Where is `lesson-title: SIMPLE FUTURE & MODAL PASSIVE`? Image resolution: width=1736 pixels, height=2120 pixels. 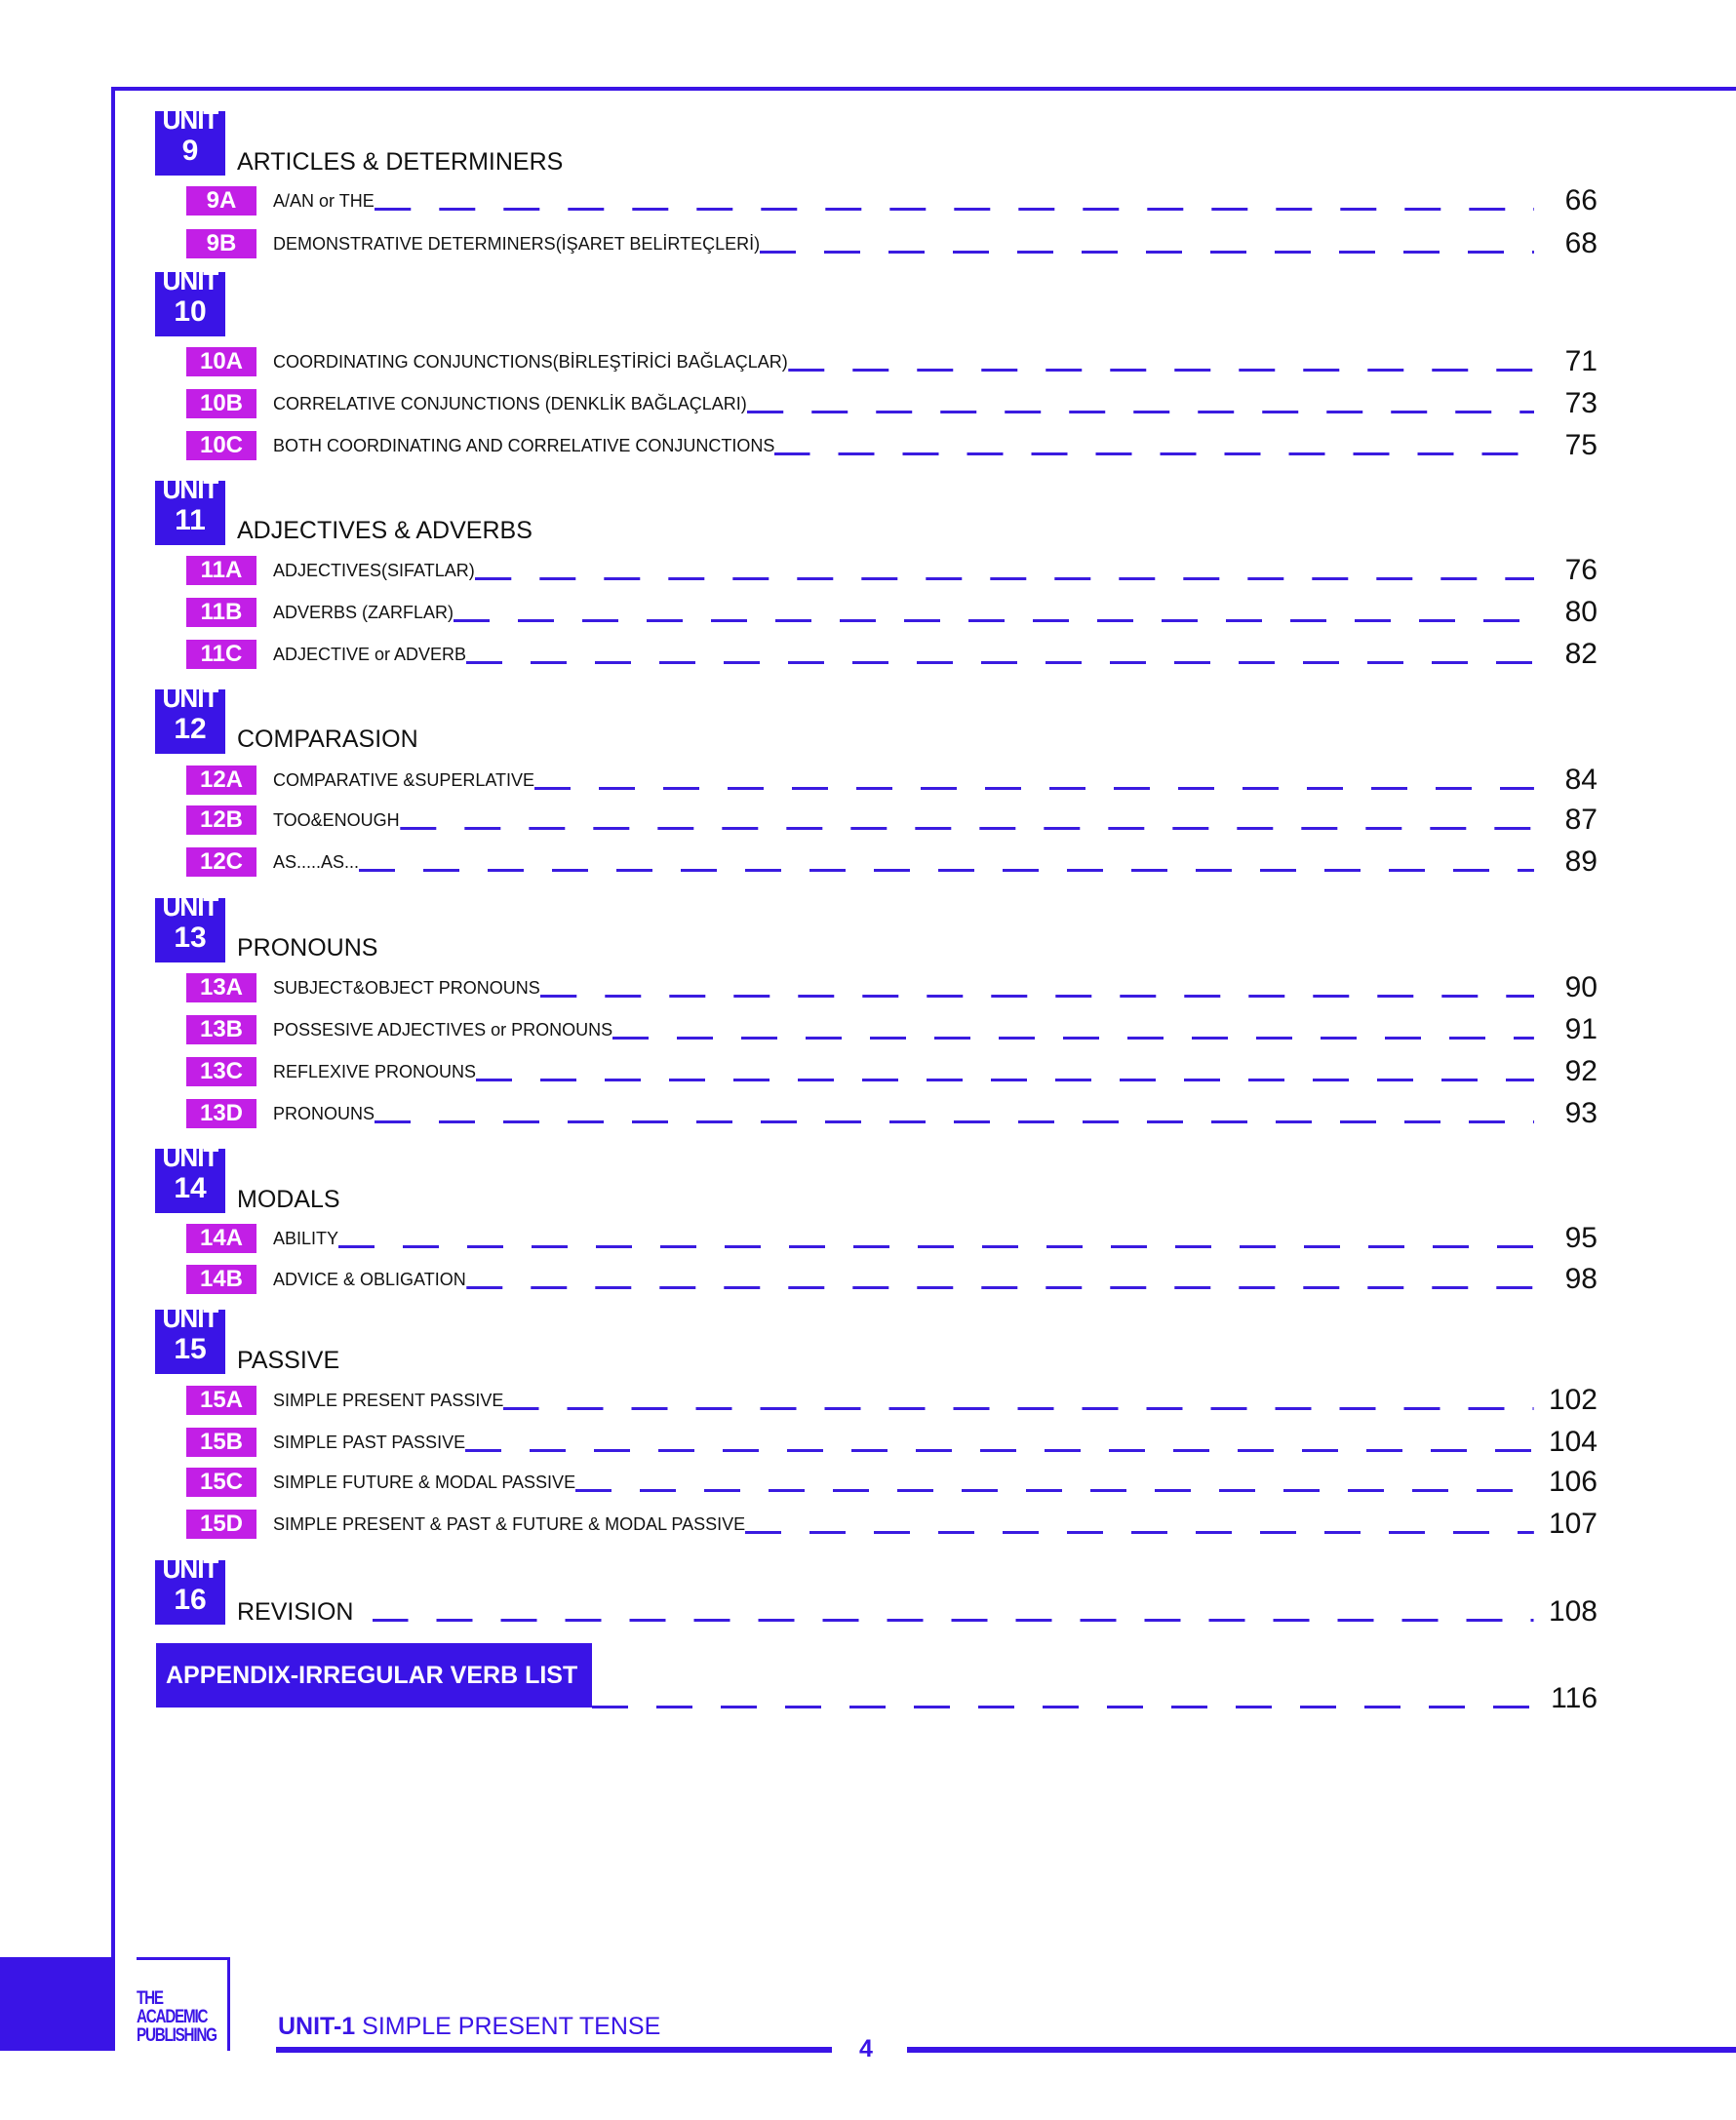
lesson-title: SIMPLE FUTURE & MODAL PASSIVE is located at coordinates (424, 1482).